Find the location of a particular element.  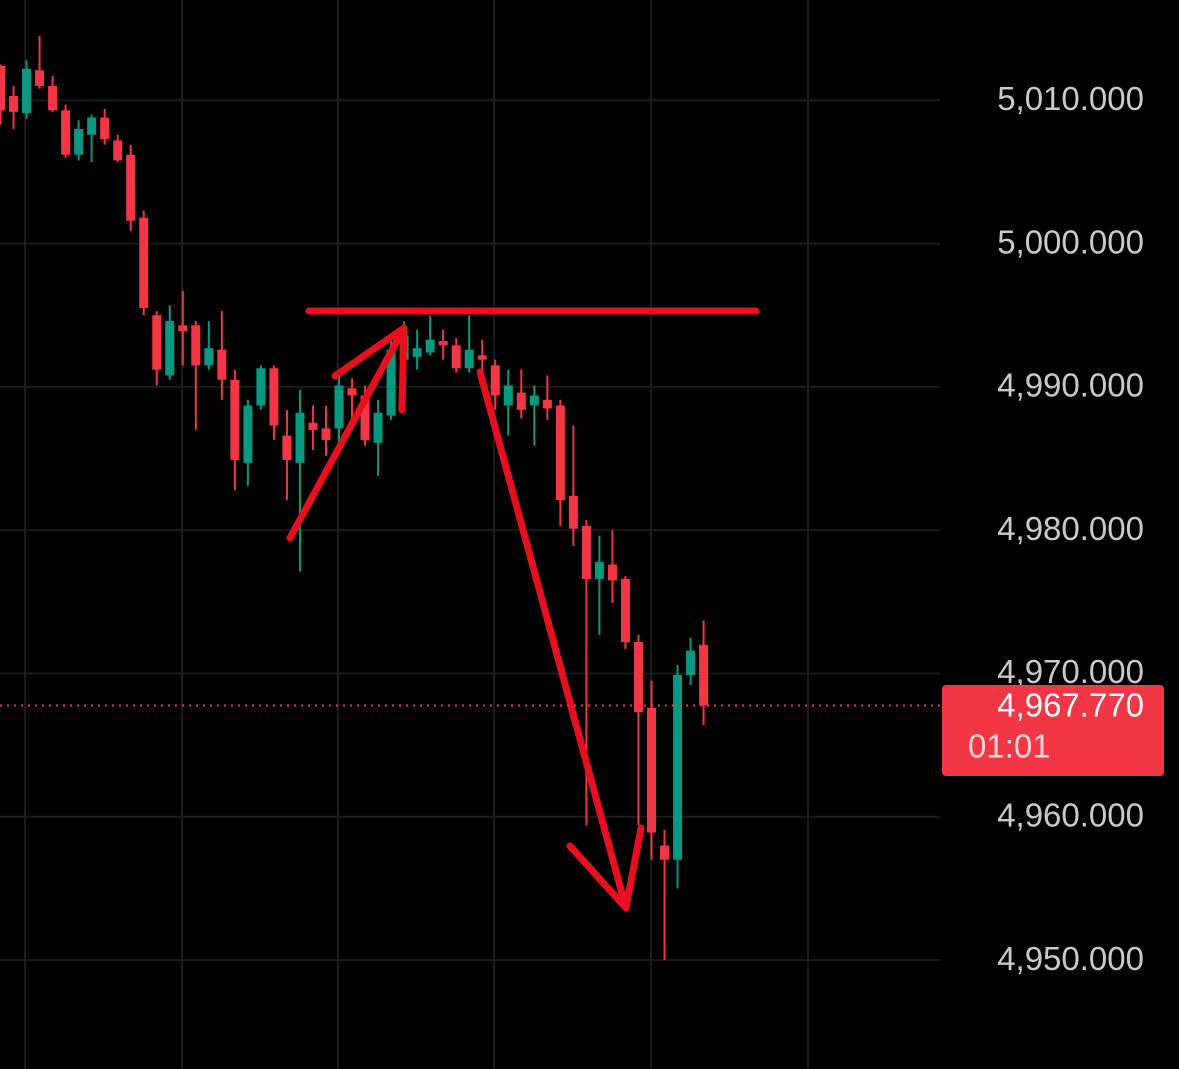

y-tick-label: 5,000.000 is located at coordinates (1070, 241).